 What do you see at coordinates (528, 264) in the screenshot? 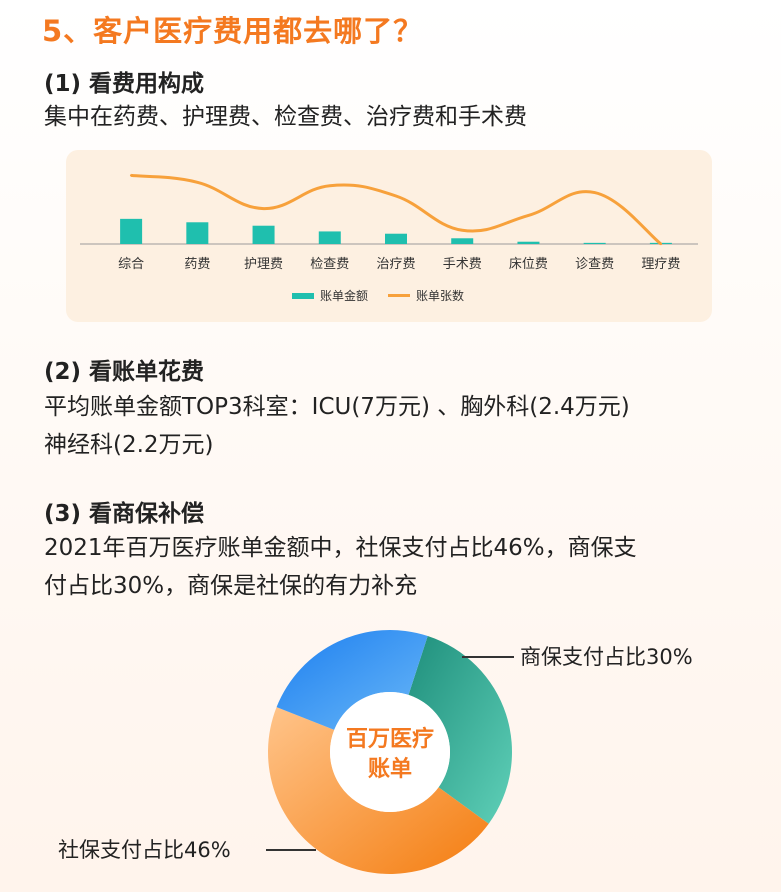
I see `x-tick-label-6: 床位费` at bounding box center [528, 264].